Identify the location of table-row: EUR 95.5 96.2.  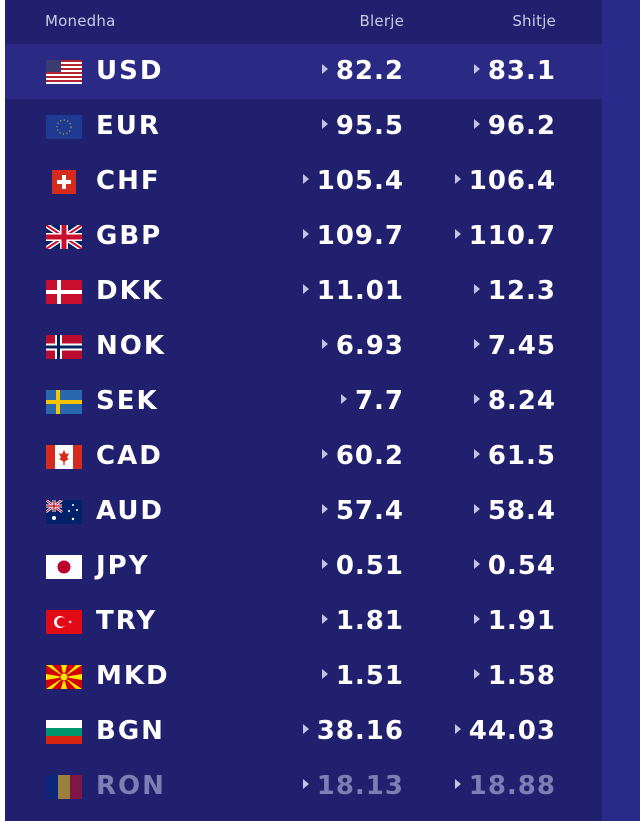
(303, 126).